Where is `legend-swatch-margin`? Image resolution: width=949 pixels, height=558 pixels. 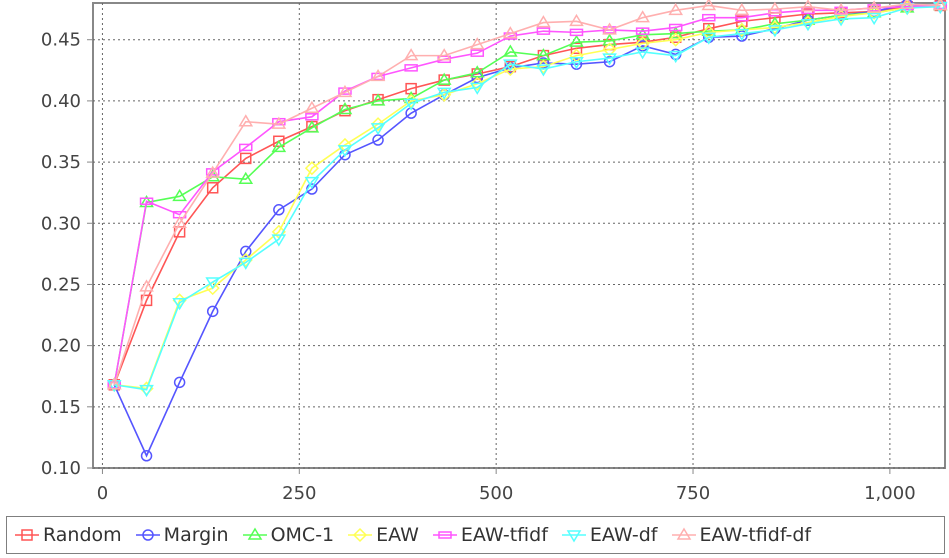
legend-swatch-margin is located at coordinates (147, 535).